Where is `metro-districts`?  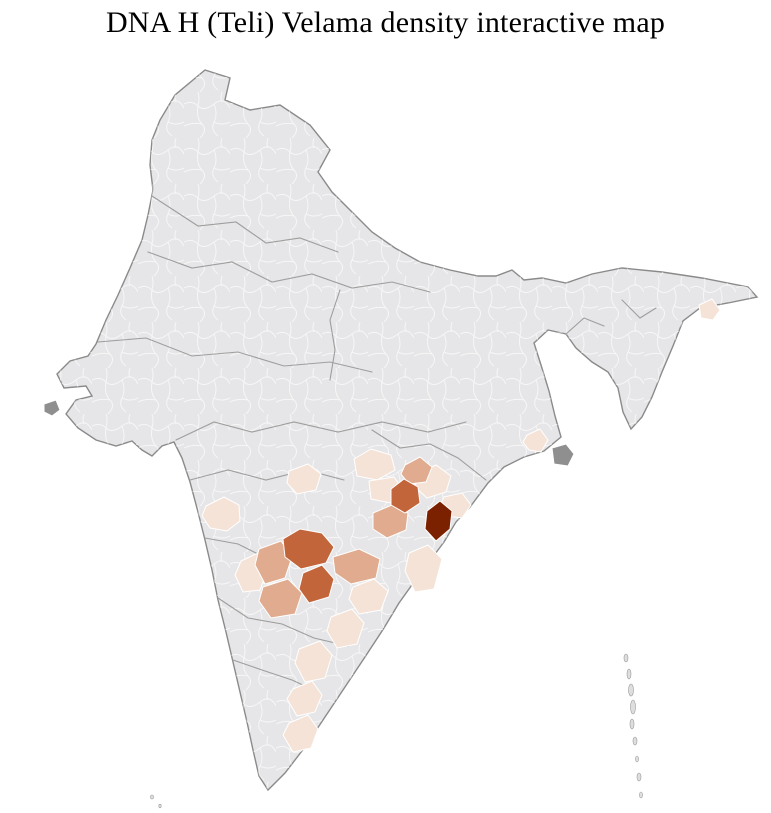
metro-districts is located at coordinates (309, 433).